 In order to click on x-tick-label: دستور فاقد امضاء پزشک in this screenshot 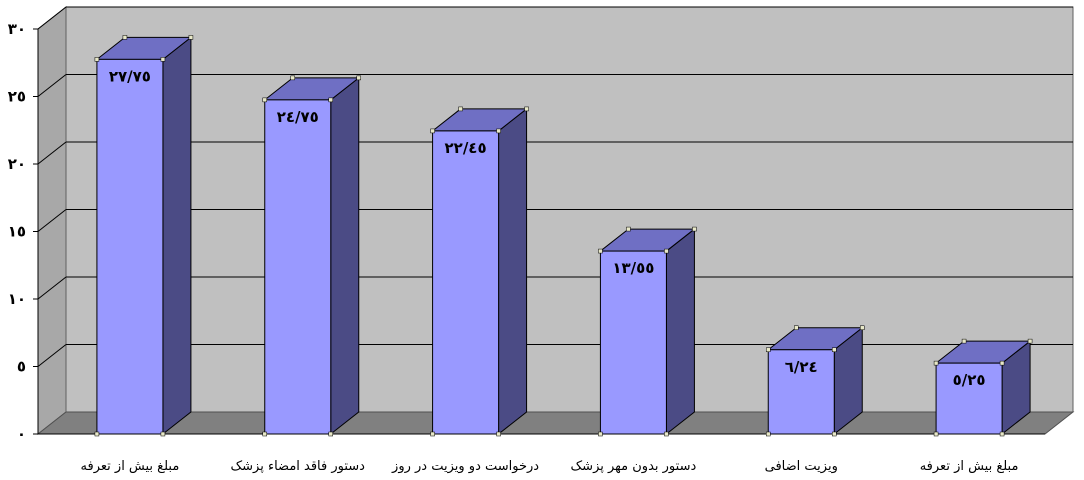, I will do `click(298, 466)`.